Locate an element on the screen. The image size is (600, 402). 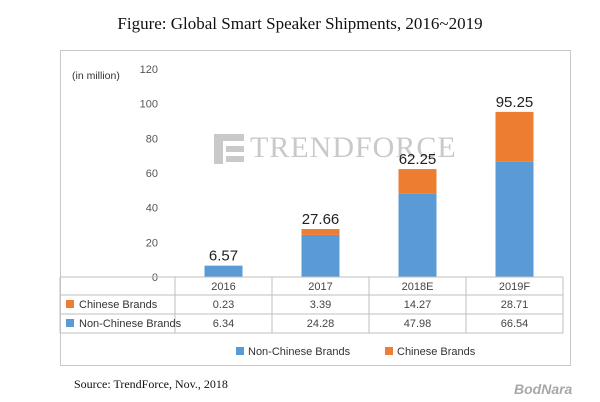
table-value-cell: 66.54 is located at coordinates (515, 324).